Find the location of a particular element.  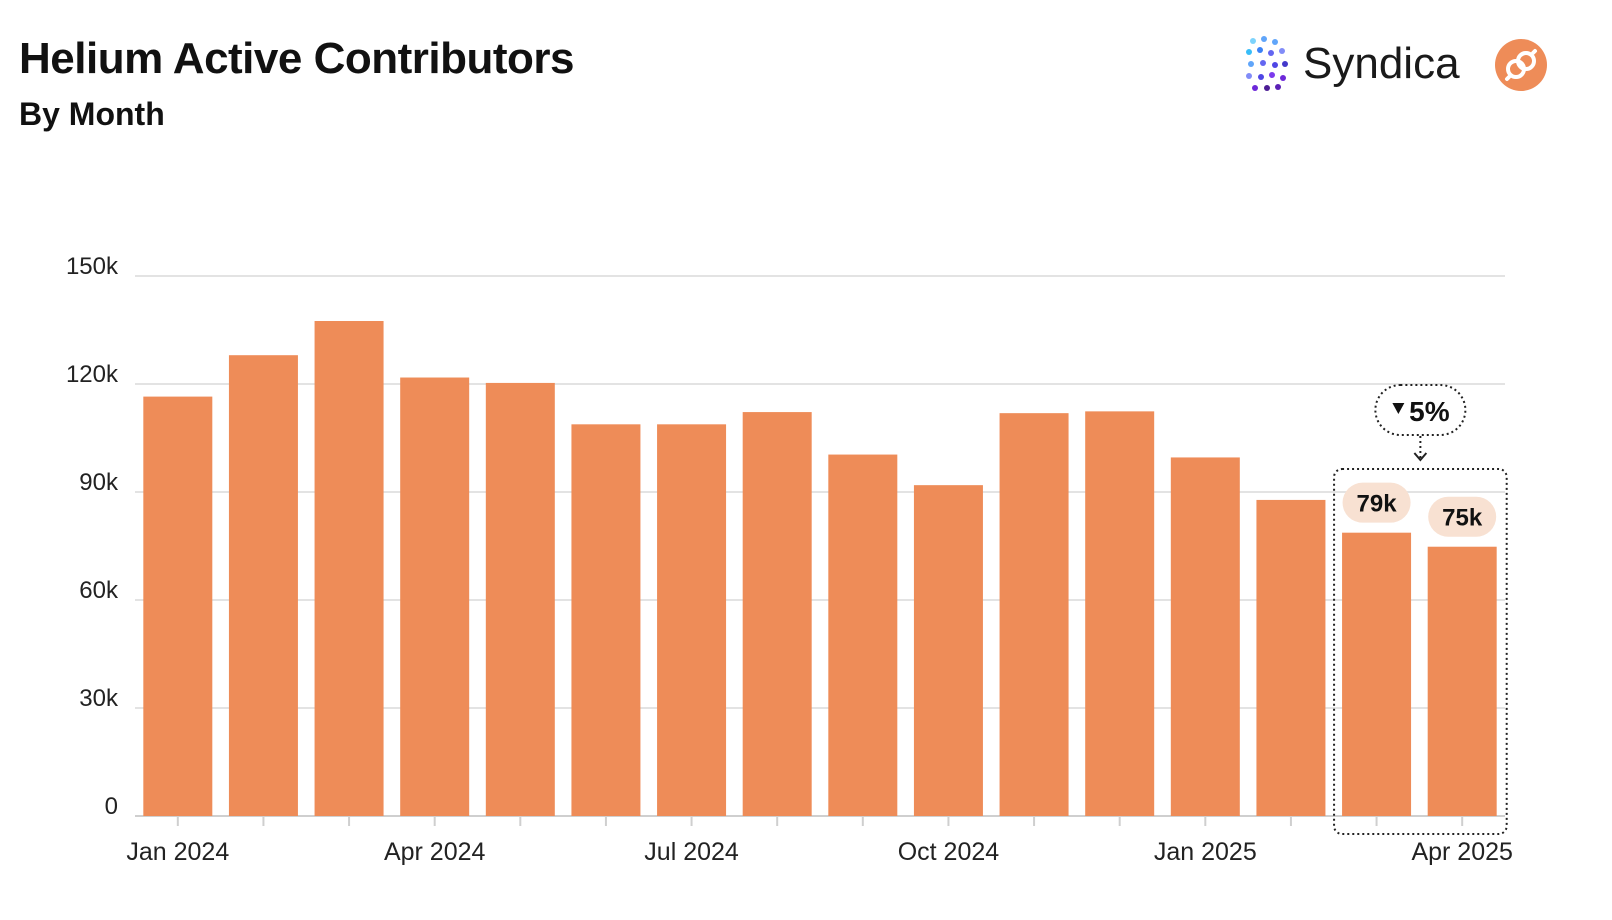

bar-jun-2024 is located at coordinates (606, 620).